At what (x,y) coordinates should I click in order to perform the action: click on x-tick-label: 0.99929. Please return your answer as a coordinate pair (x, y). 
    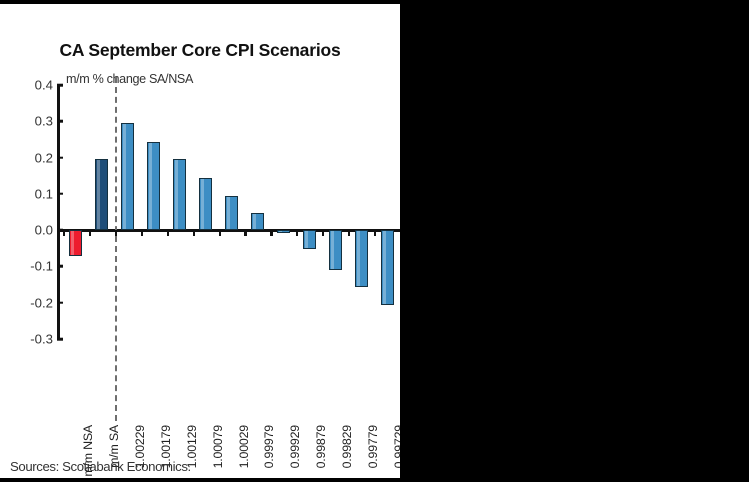
    Looking at the image, I should click on (295, 447).